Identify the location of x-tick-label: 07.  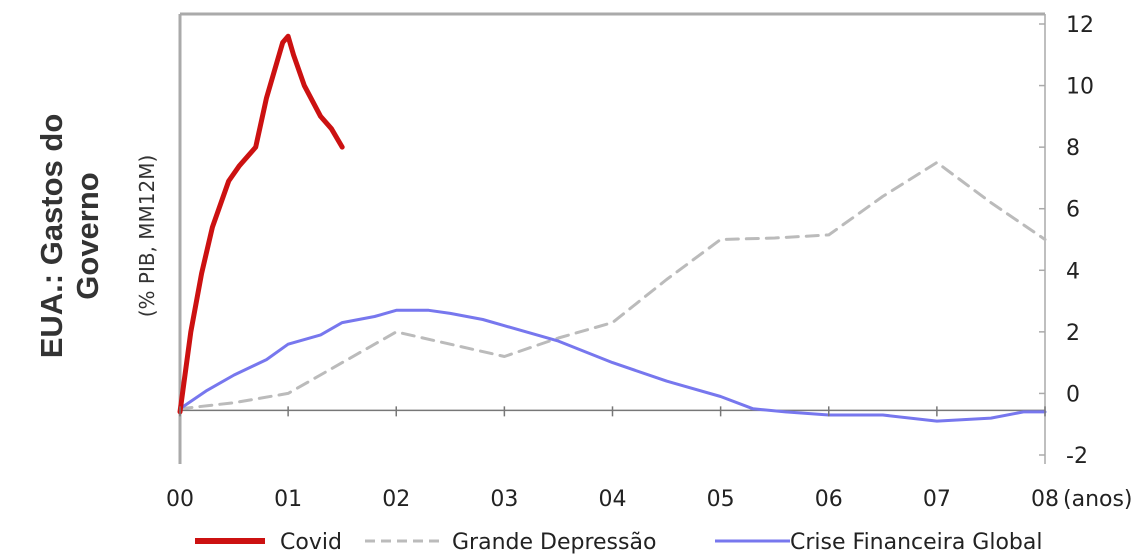
(937, 499).